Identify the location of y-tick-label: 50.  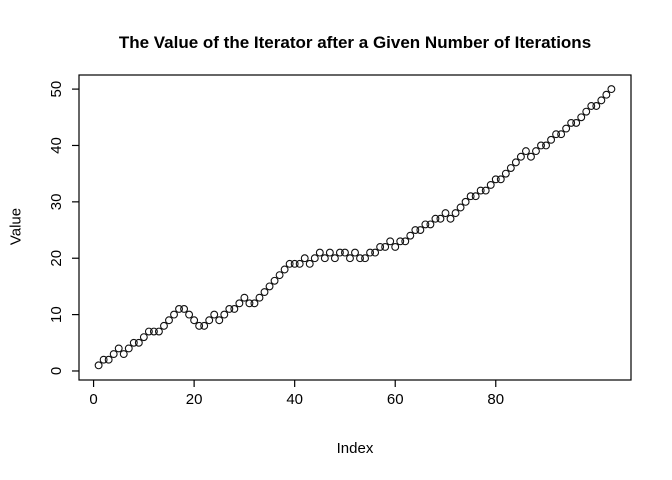
(56, 89).